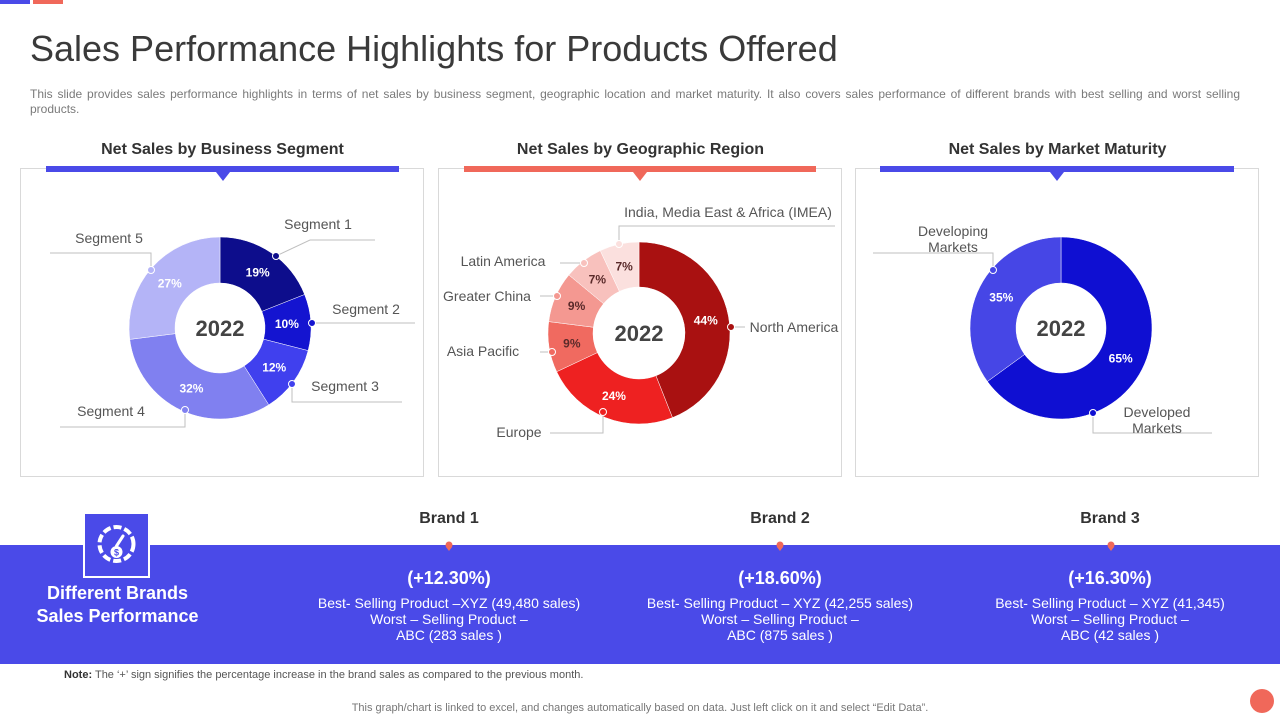 The width and height of the screenshot is (1280, 720). I want to click on category-label-1-5: Segment 5, so click(109, 238).